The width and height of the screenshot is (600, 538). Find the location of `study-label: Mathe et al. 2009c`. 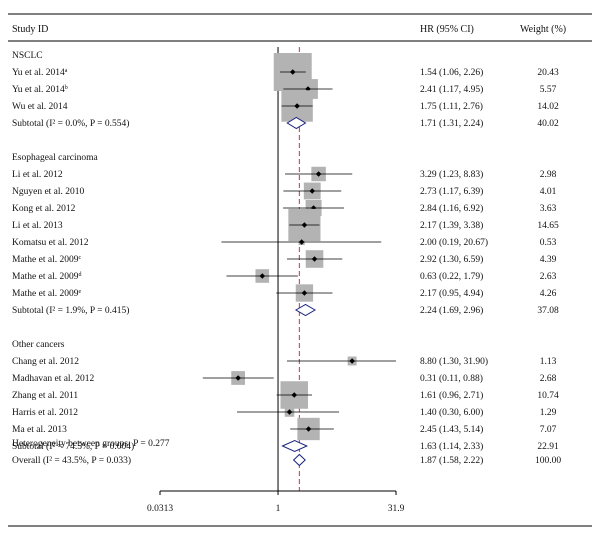

study-label: Mathe et al. 2009c is located at coordinates (46, 260).